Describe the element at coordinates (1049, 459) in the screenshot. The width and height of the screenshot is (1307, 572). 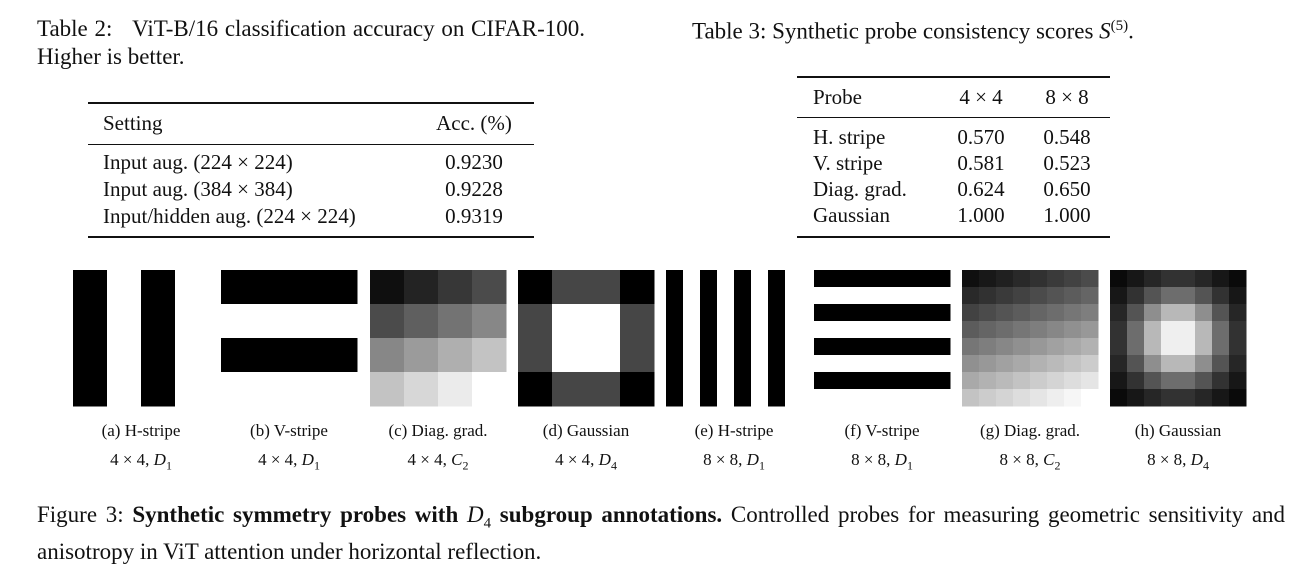
I see `math: C` at that location.